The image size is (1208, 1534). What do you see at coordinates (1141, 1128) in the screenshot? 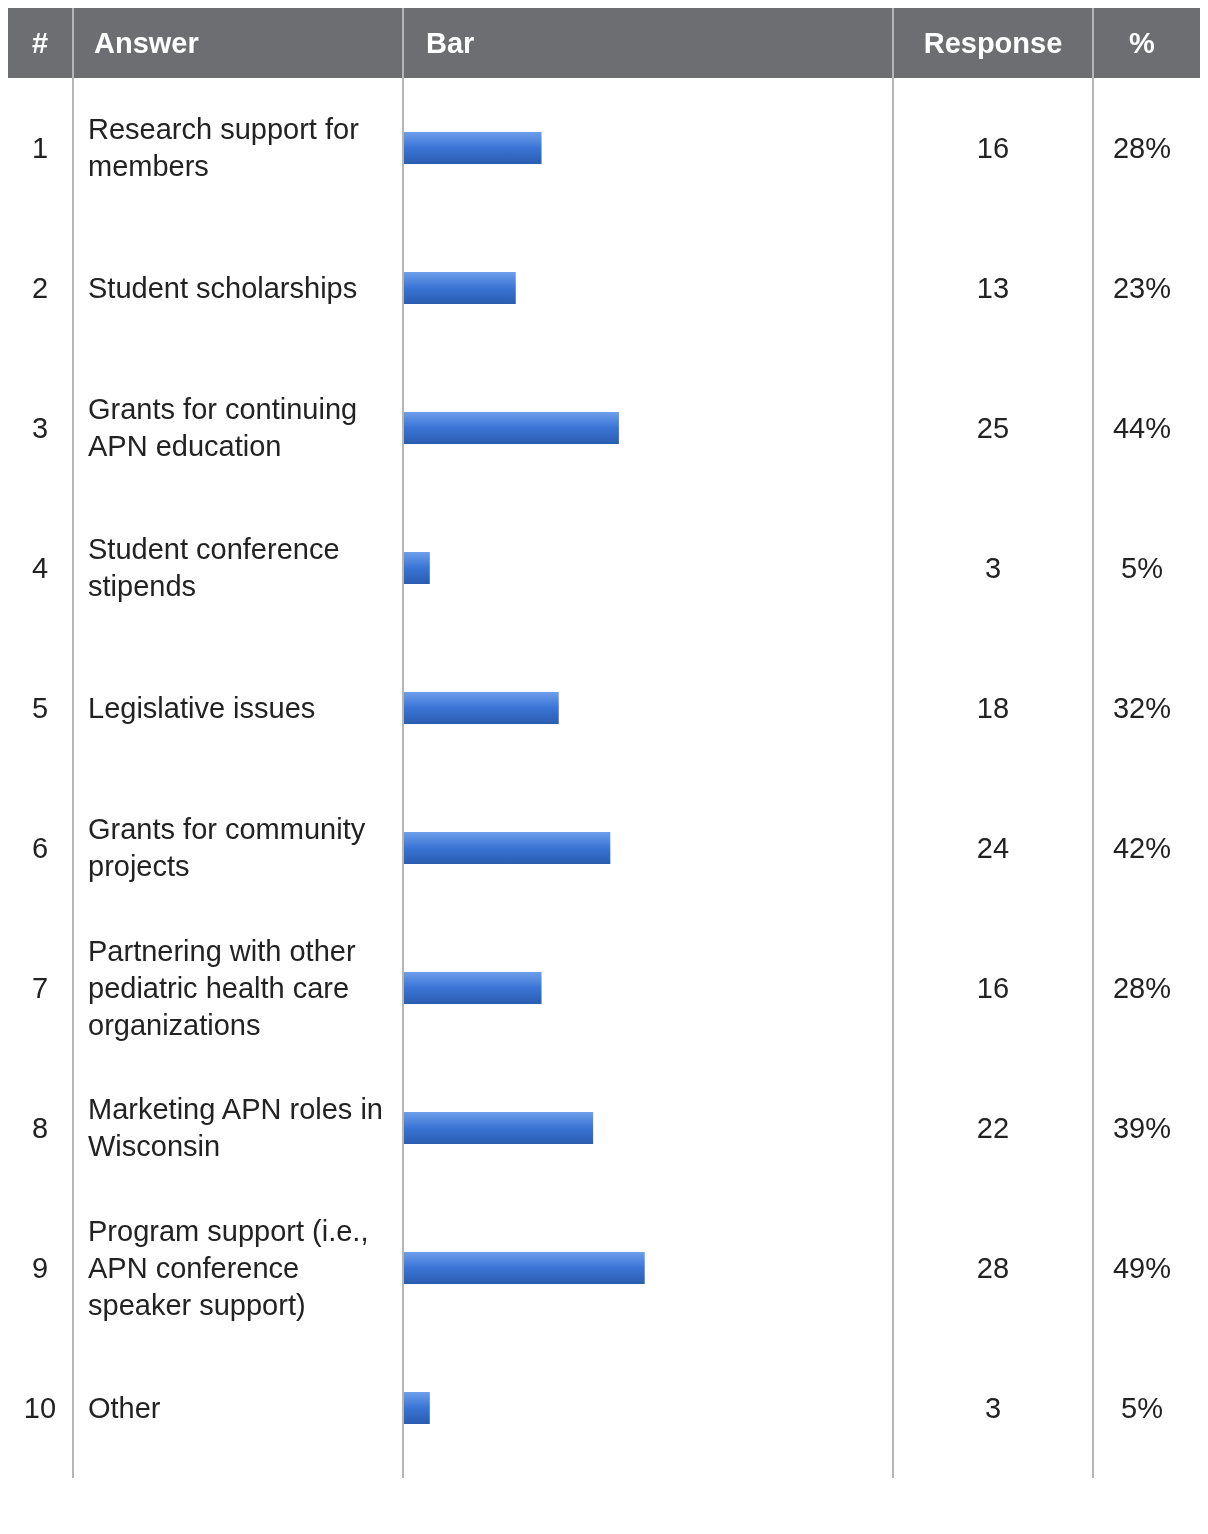
I see `text: 39%` at bounding box center [1141, 1128].